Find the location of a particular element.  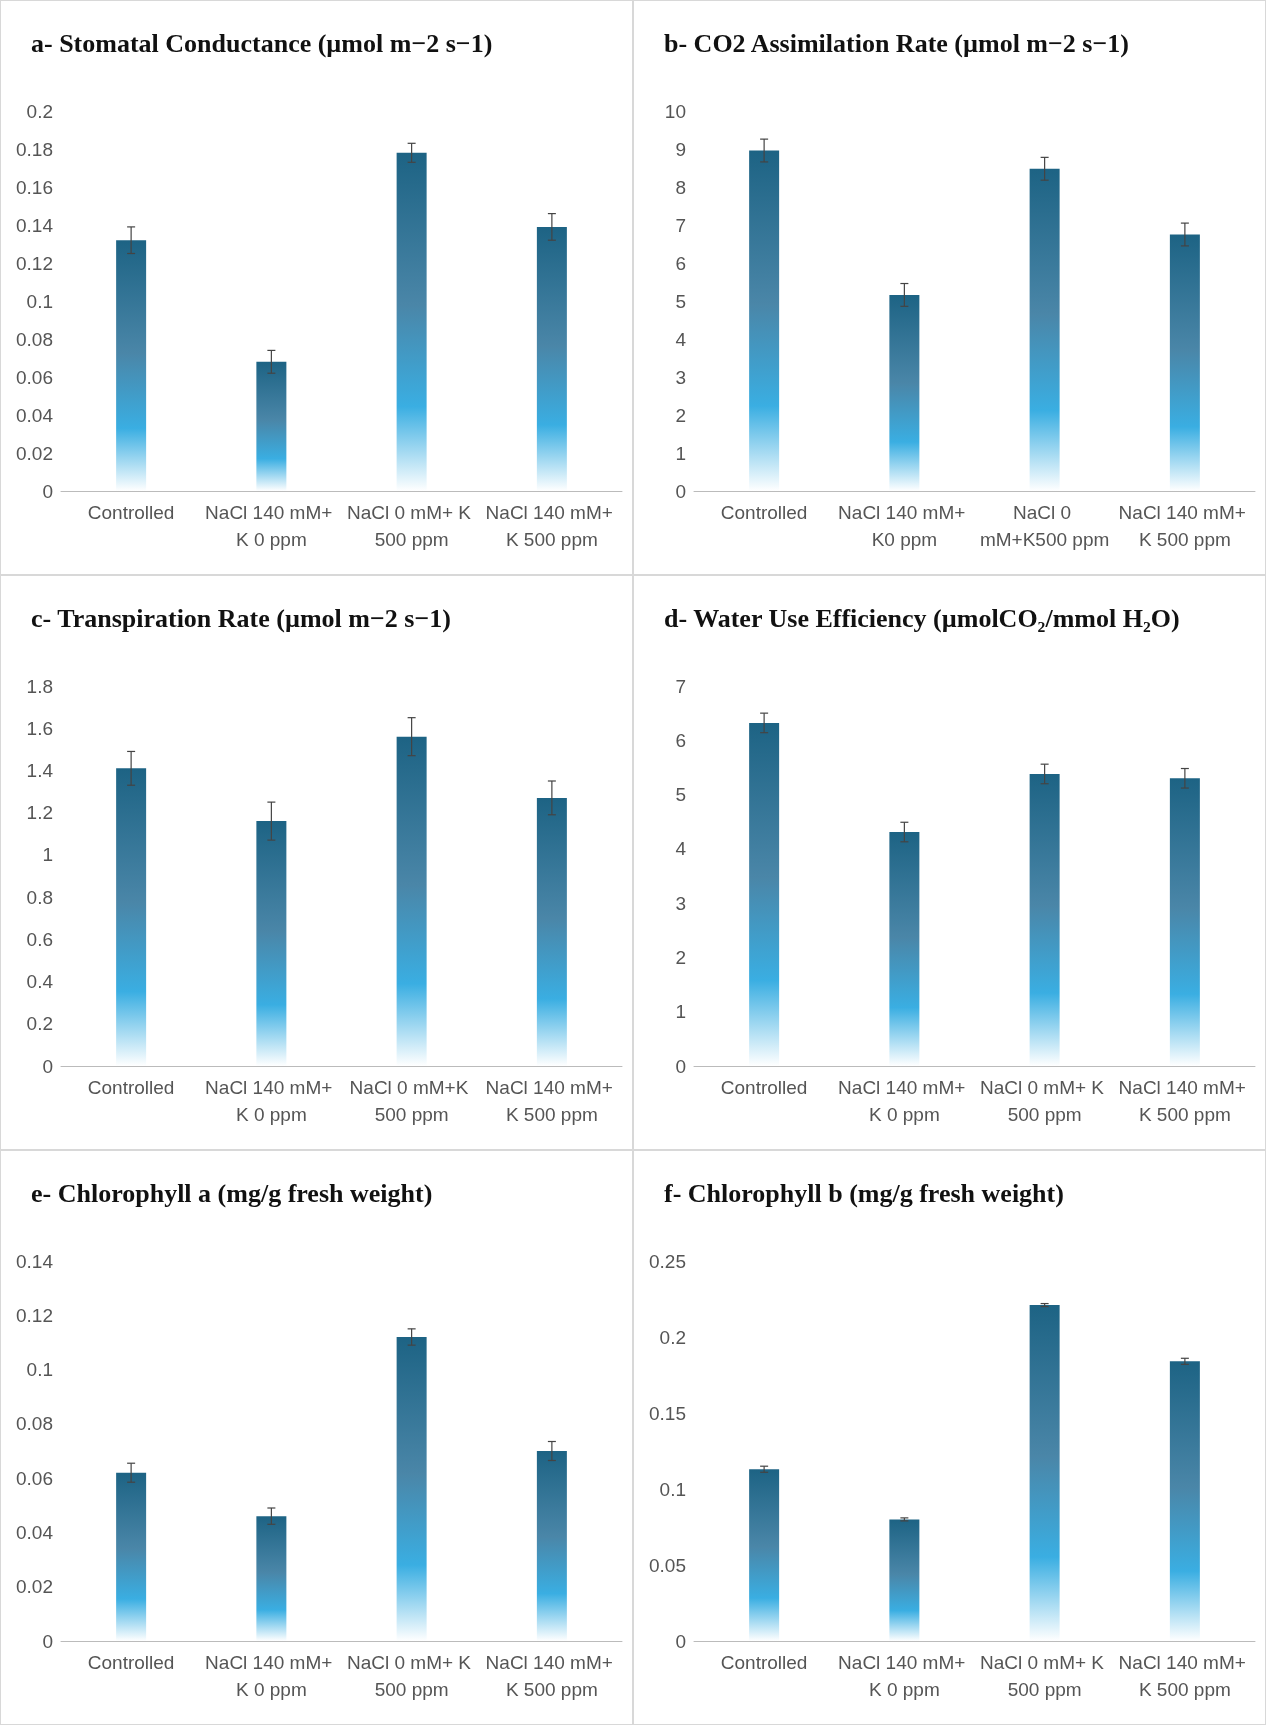

y-tick-label: 0.18 is located at coordinates (34, 149).